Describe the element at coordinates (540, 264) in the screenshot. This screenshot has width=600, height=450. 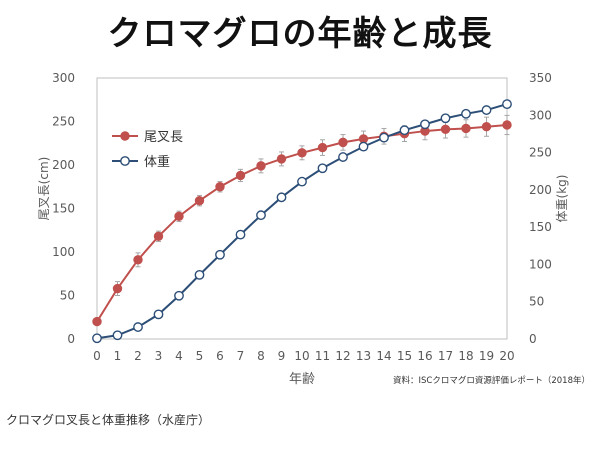
I see `y-right-tick-label: 100` at that location.